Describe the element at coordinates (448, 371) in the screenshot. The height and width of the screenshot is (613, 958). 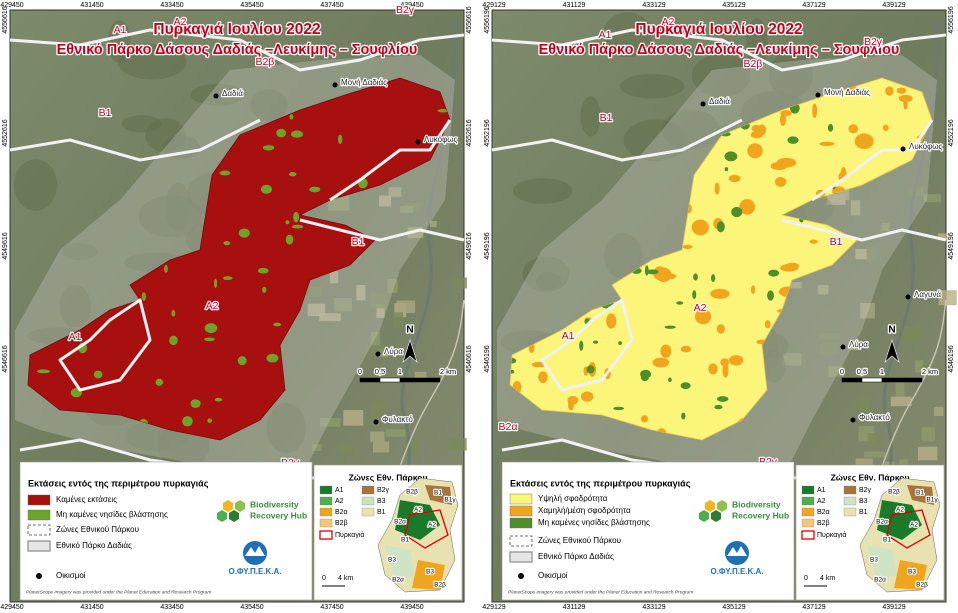
I see `scale-label: 2 km` at that location.